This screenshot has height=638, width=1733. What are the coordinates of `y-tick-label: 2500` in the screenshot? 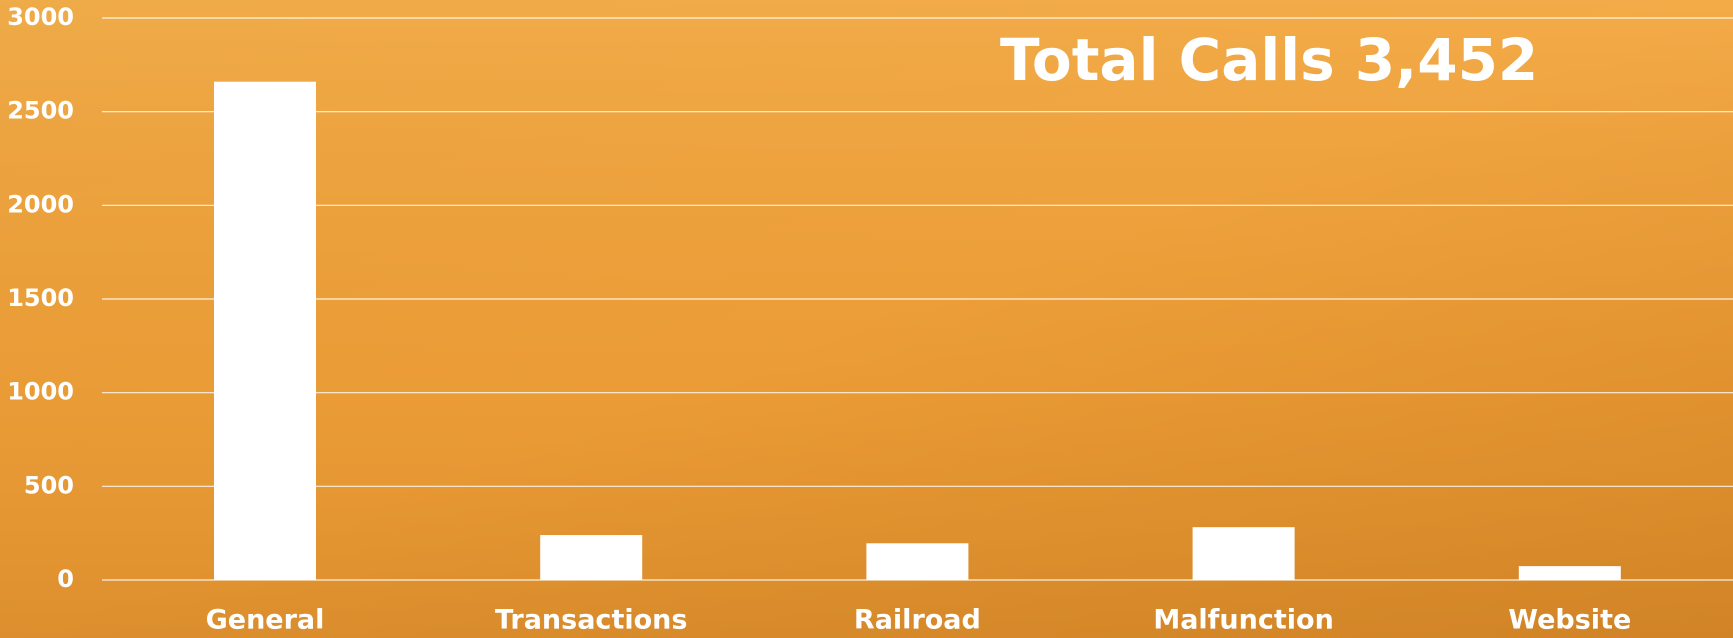 It's located at (40, 111).